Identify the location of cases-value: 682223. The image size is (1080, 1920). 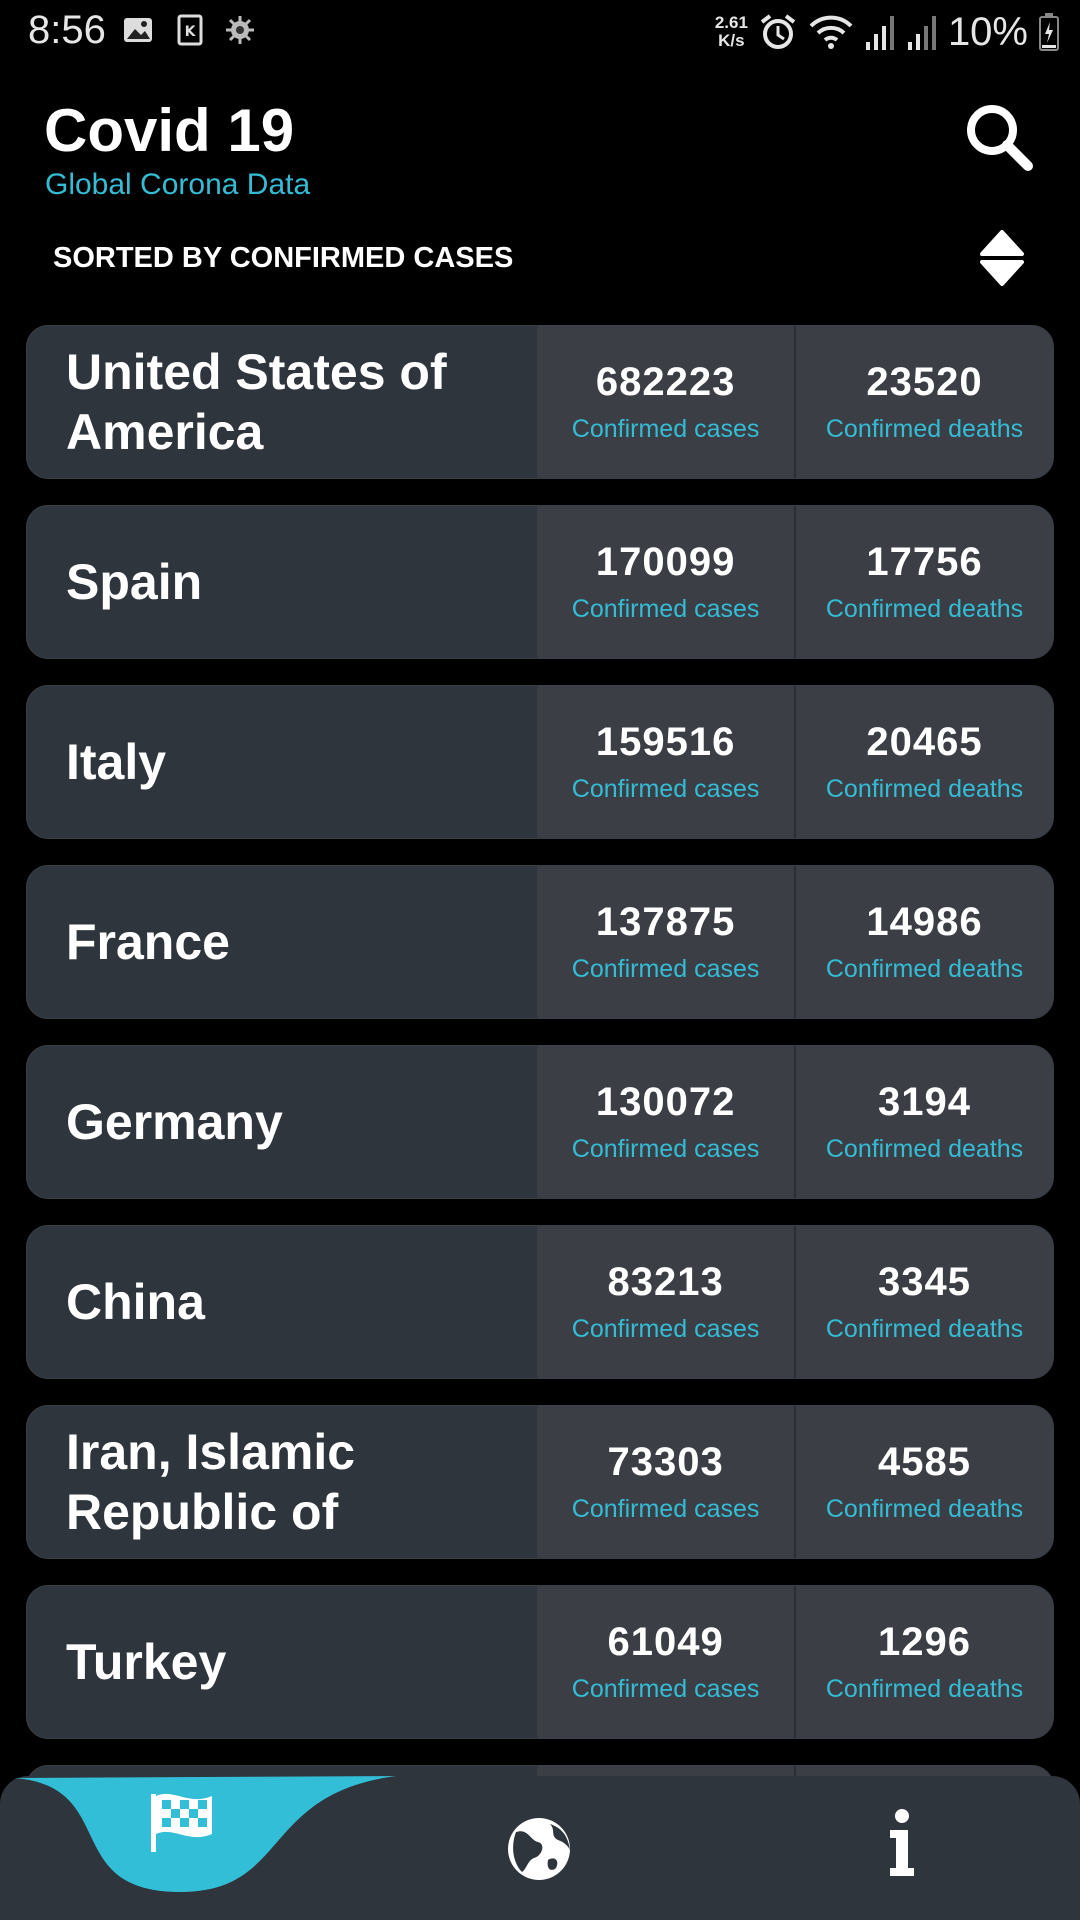
(665, 382).